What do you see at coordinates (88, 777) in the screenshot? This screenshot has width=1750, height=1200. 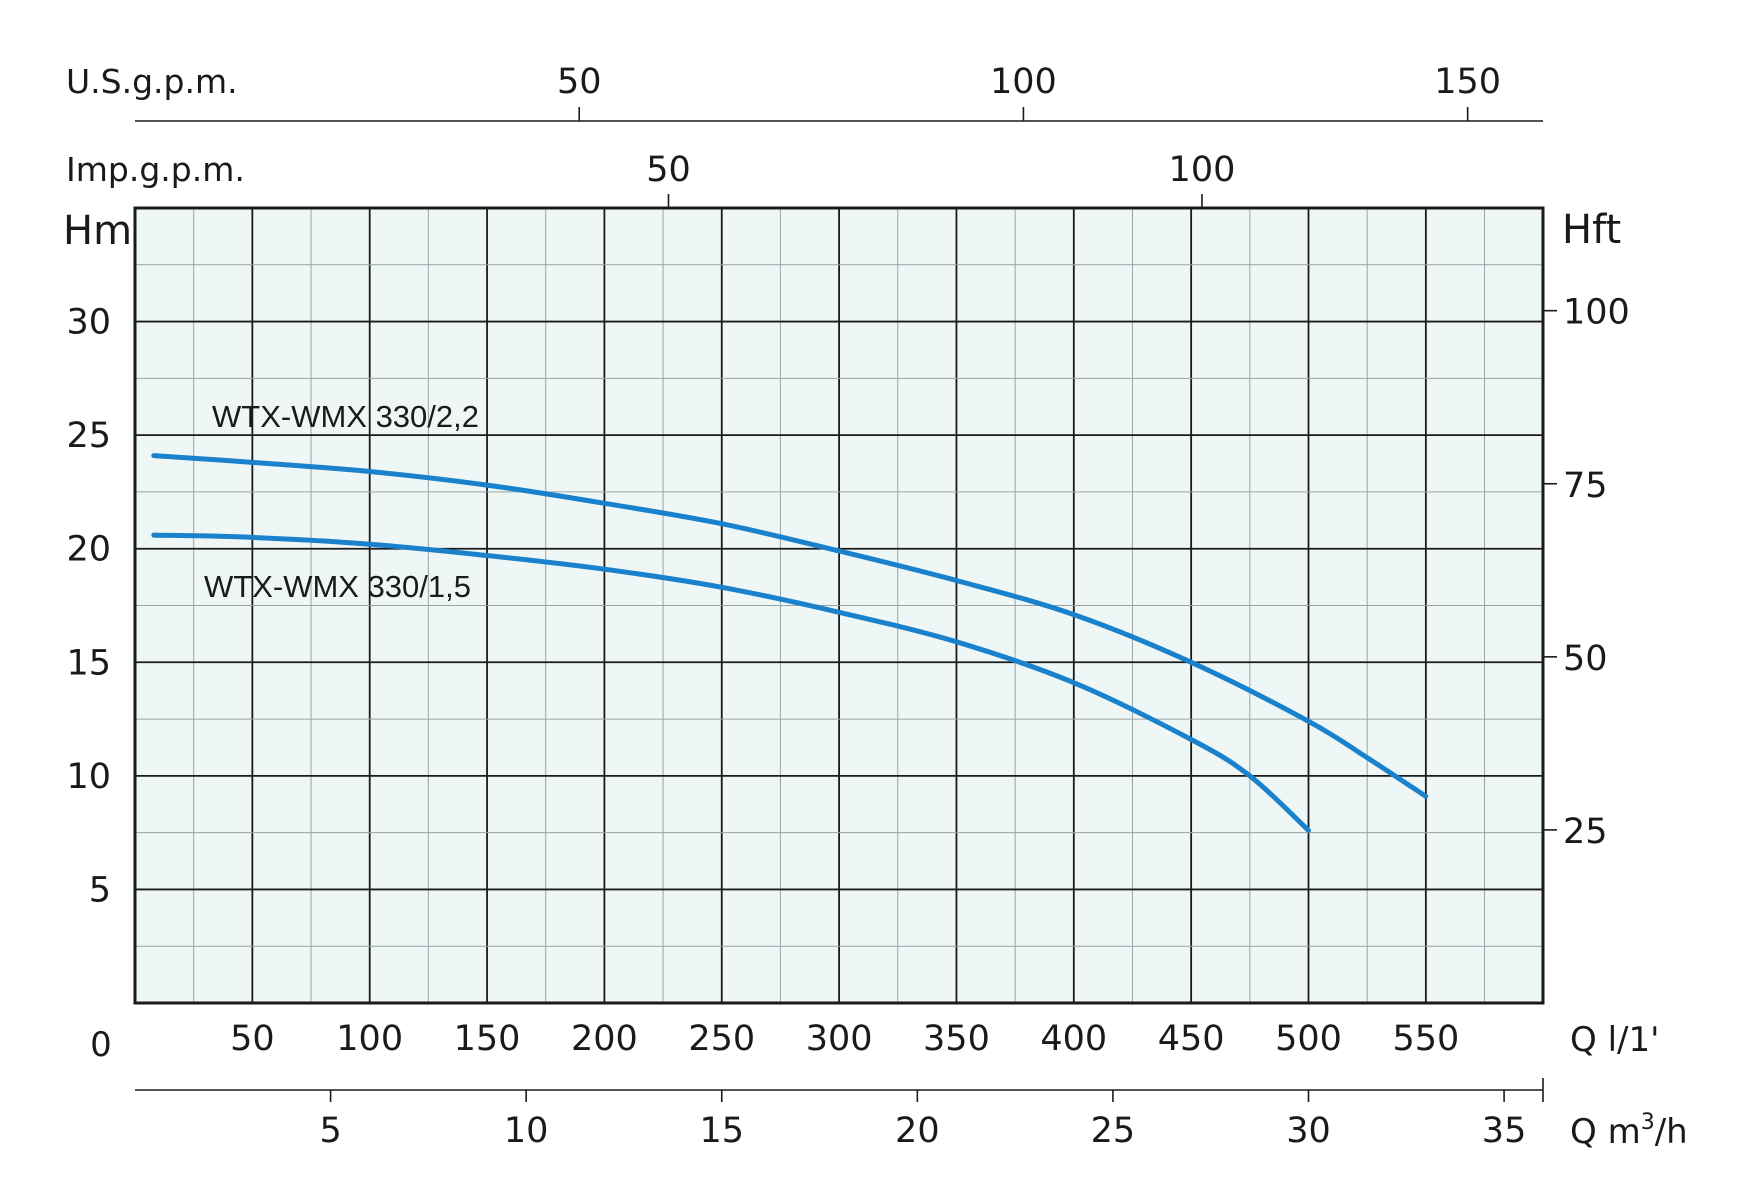 I see `y-tick-label-hm: 10` at bounding box center [88, 777].